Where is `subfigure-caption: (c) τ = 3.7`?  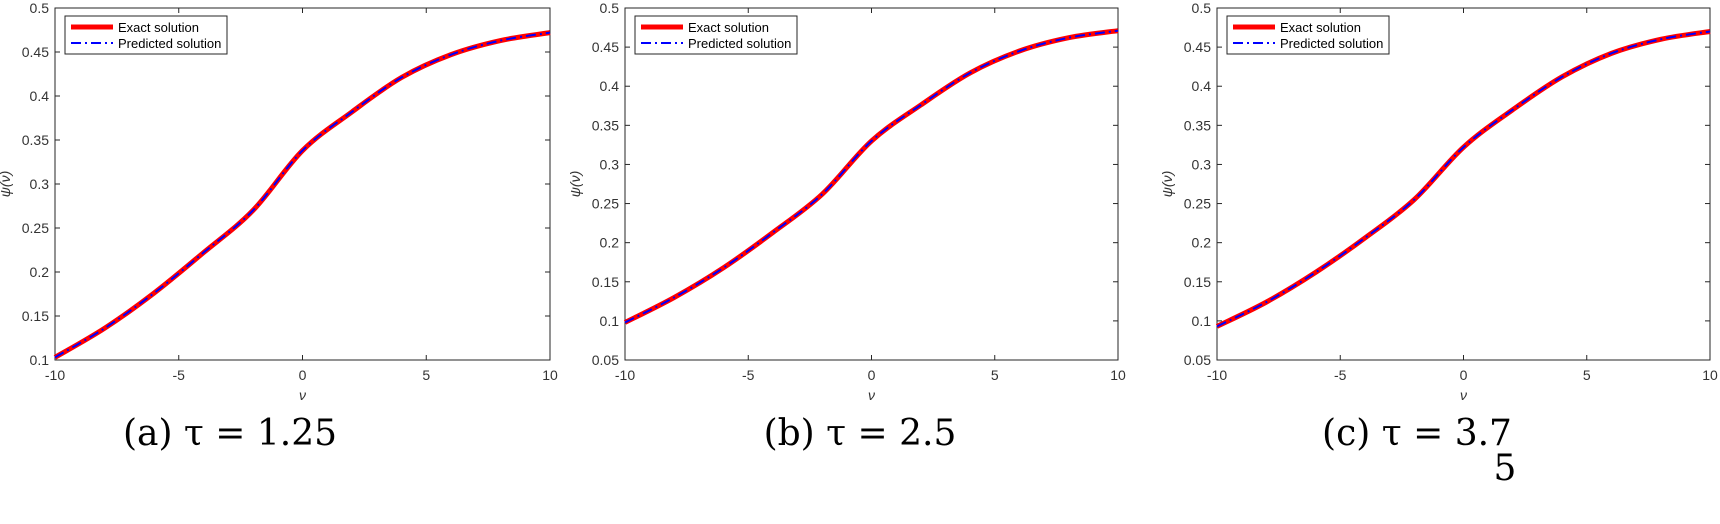
subfigure-caption: (c) τ = 3.7 is located at coordinates (1417, 433).